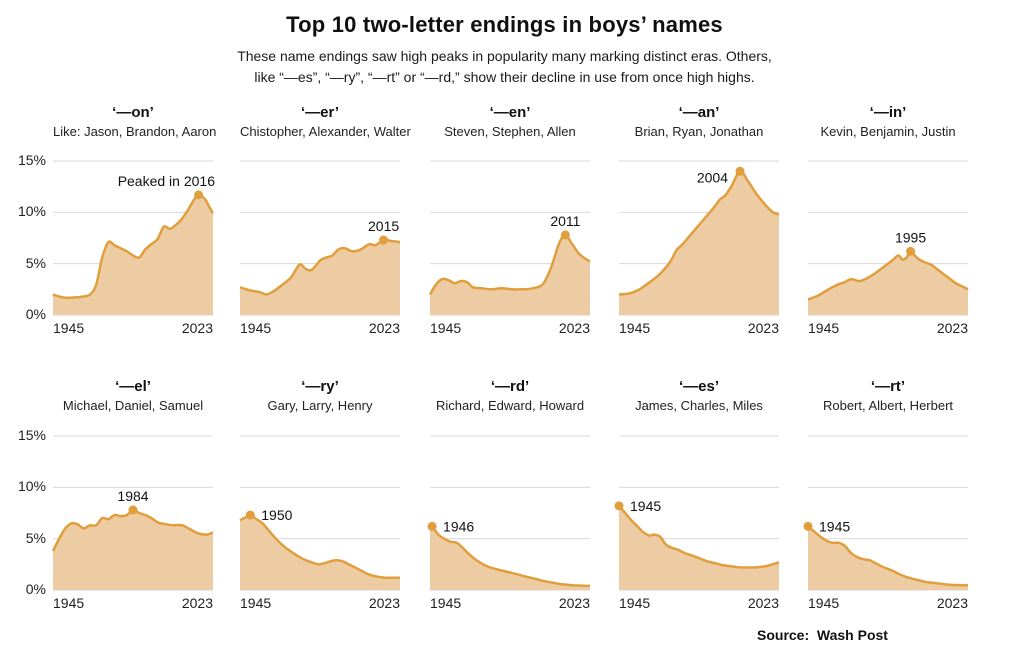 The height and width of the screenshot is (669, 1009). What do you see at coordinates (888, 222) in the screenshot?
I see `chart-panel-in: ‘—in’ Kevin, Benjamin, Justin 1995 1945 2023` at bounding box center [888, 222].